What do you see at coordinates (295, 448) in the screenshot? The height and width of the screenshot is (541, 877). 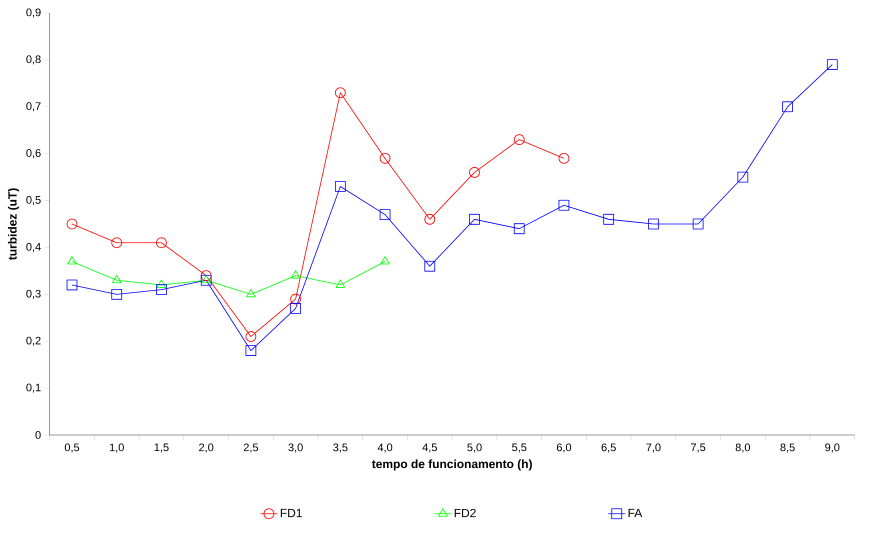 I see `x-tick-label: 3,0` at bounding box center [295, 448].